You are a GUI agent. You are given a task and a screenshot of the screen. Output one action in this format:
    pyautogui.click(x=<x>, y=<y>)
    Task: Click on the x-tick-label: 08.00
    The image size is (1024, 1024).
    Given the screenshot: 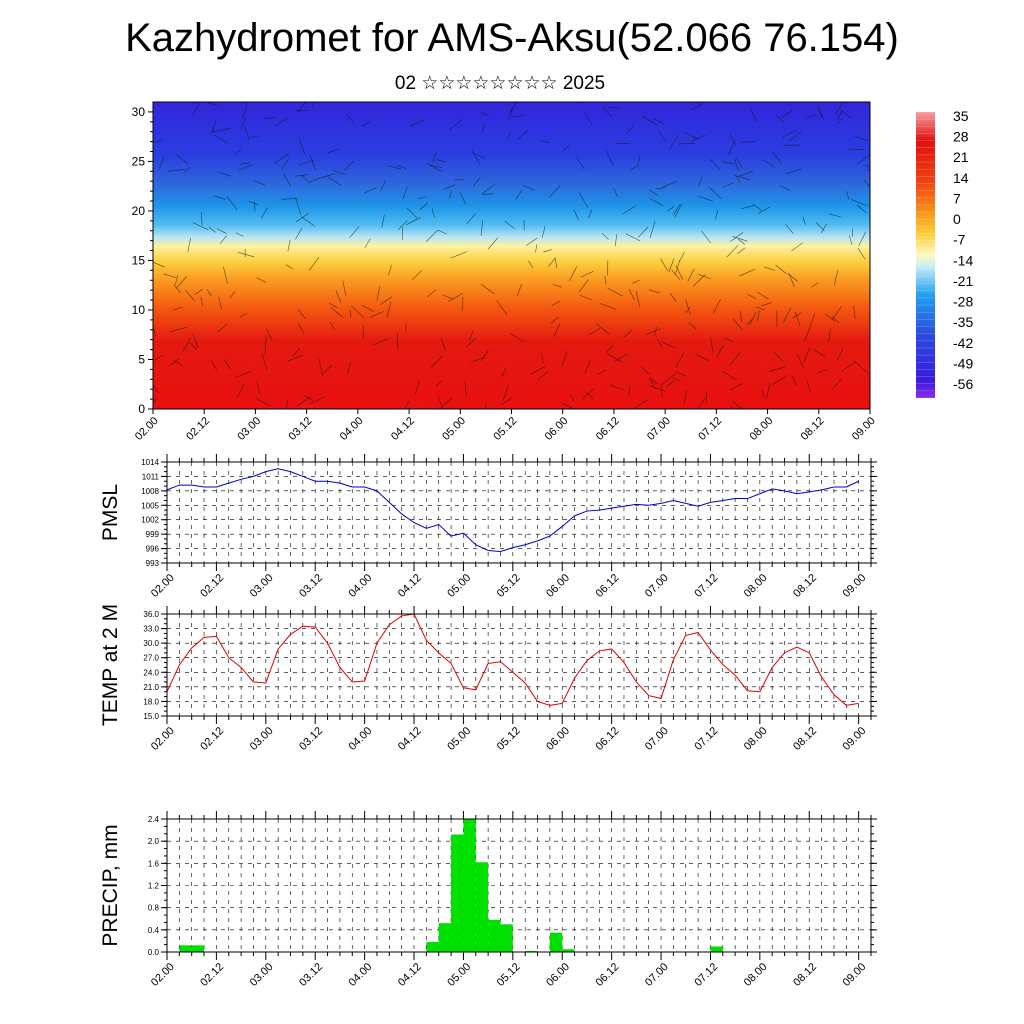 What is the action you would take?
    pyautogui.click(x=761, y=429)
    